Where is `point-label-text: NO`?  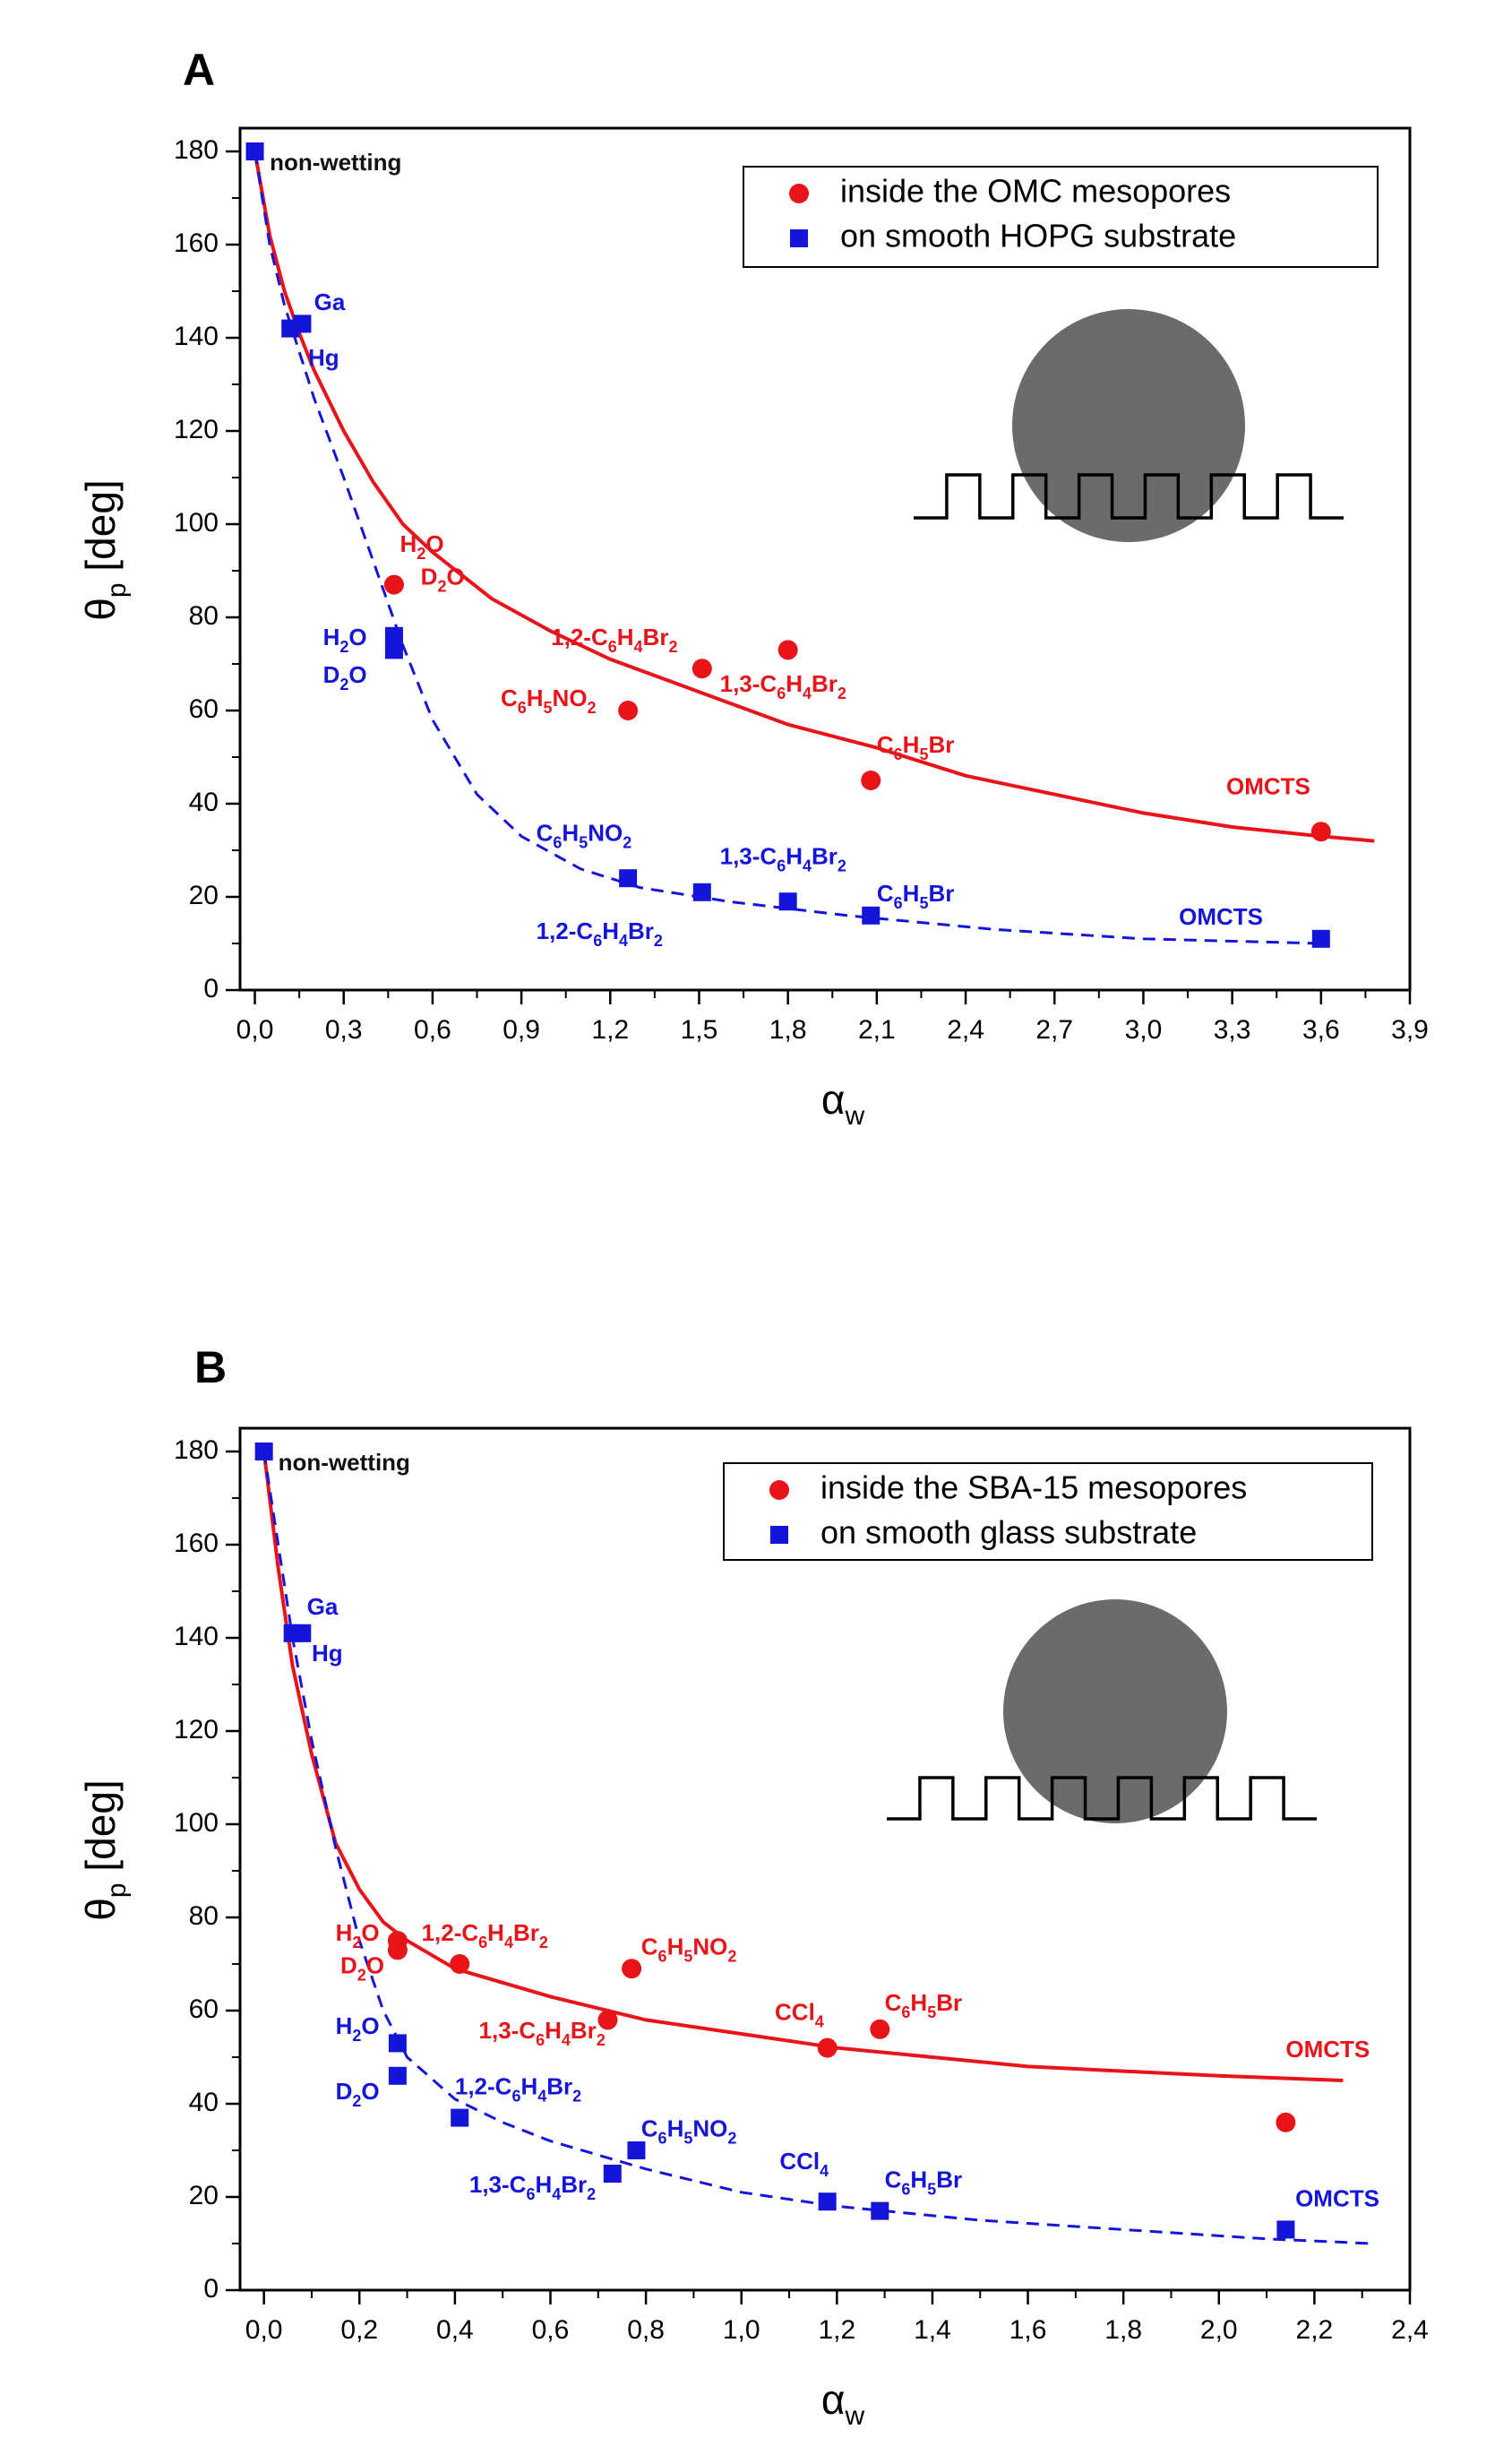 point-label-text: NO is located at coordinates (710, 1947).